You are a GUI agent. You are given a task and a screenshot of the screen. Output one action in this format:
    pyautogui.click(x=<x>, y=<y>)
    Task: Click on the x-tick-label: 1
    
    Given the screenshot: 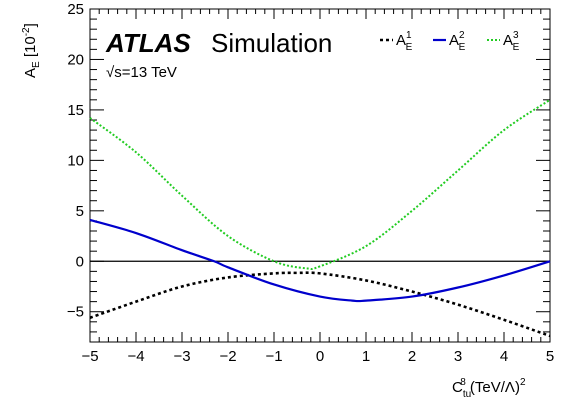 What is the action you would take?
    pyautogui.click(x=366, y=356)
    